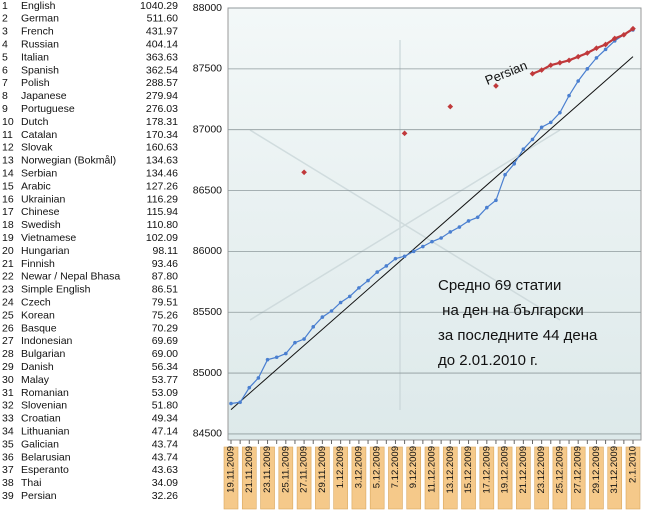  What do you see at coordinates (162, 109) in the screenshot?
I see `articles-per-day: 276.03` at bounding box center [162, 109].